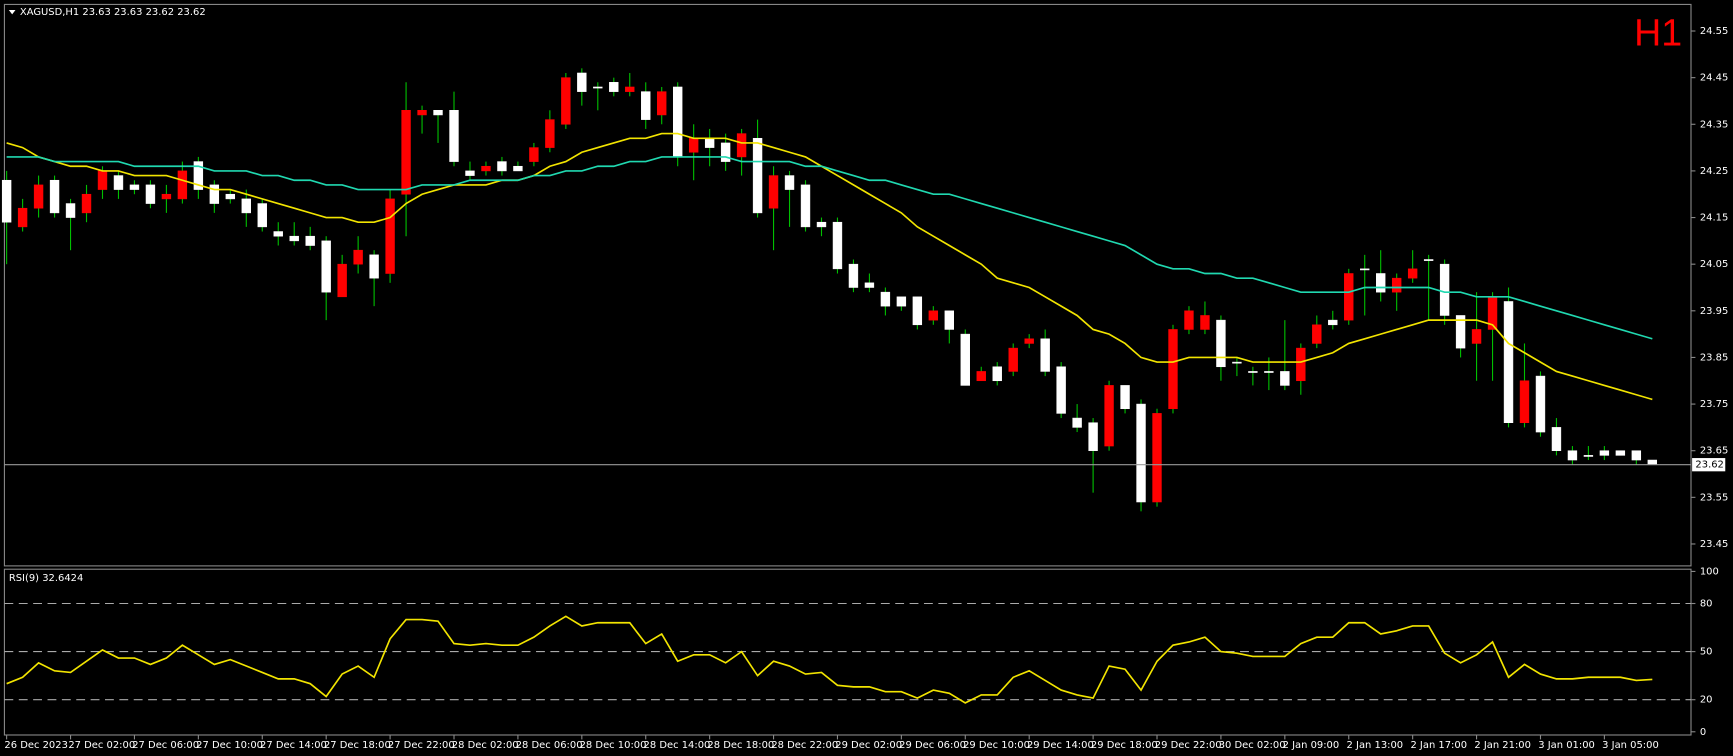 The image size is (1733, 756). What do you see at coordinates (829, 659) in the screenshot?
I see `rsi-line` at bounding box center [829, 659].